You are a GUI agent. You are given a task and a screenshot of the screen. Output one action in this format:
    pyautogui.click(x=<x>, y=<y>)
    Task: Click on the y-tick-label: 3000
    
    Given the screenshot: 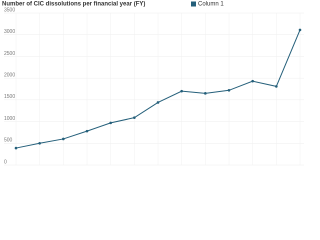 What is the action you would take?
    pyautogui.click(x=9, y=32)
    